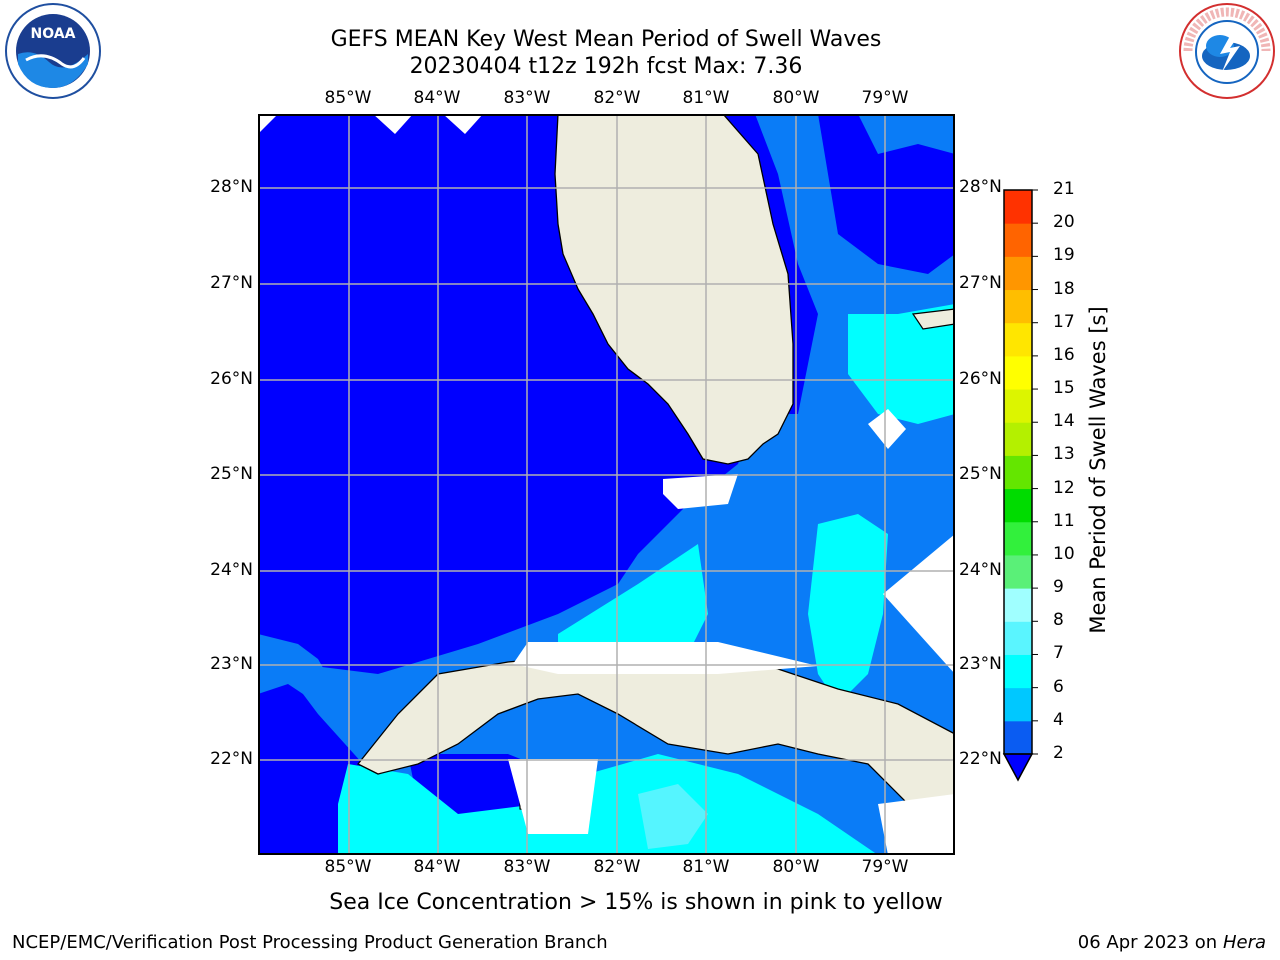  I want to click on colorbar-tick-label: 17, so click(1064, 321).